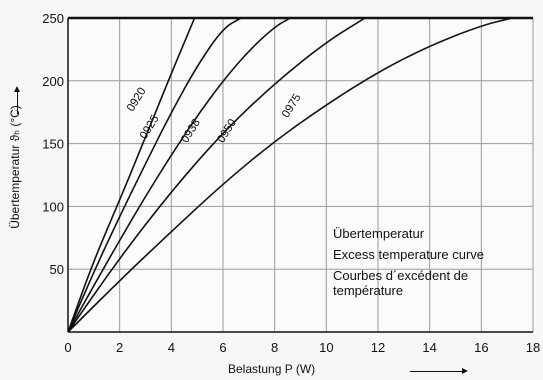 This screenshot has height=380, width=543. Describe the element at coordinates (409, 254) in the screenshot. I see `legend-line-2: Excess temperature curve` at that location.